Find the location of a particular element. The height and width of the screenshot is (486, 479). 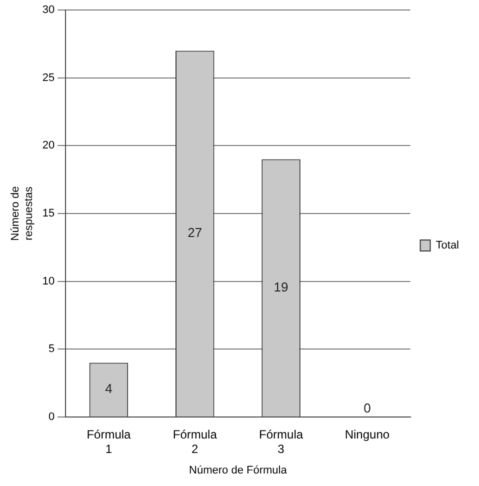

y-tick-label: 30 is located at coordinates (48, 10).